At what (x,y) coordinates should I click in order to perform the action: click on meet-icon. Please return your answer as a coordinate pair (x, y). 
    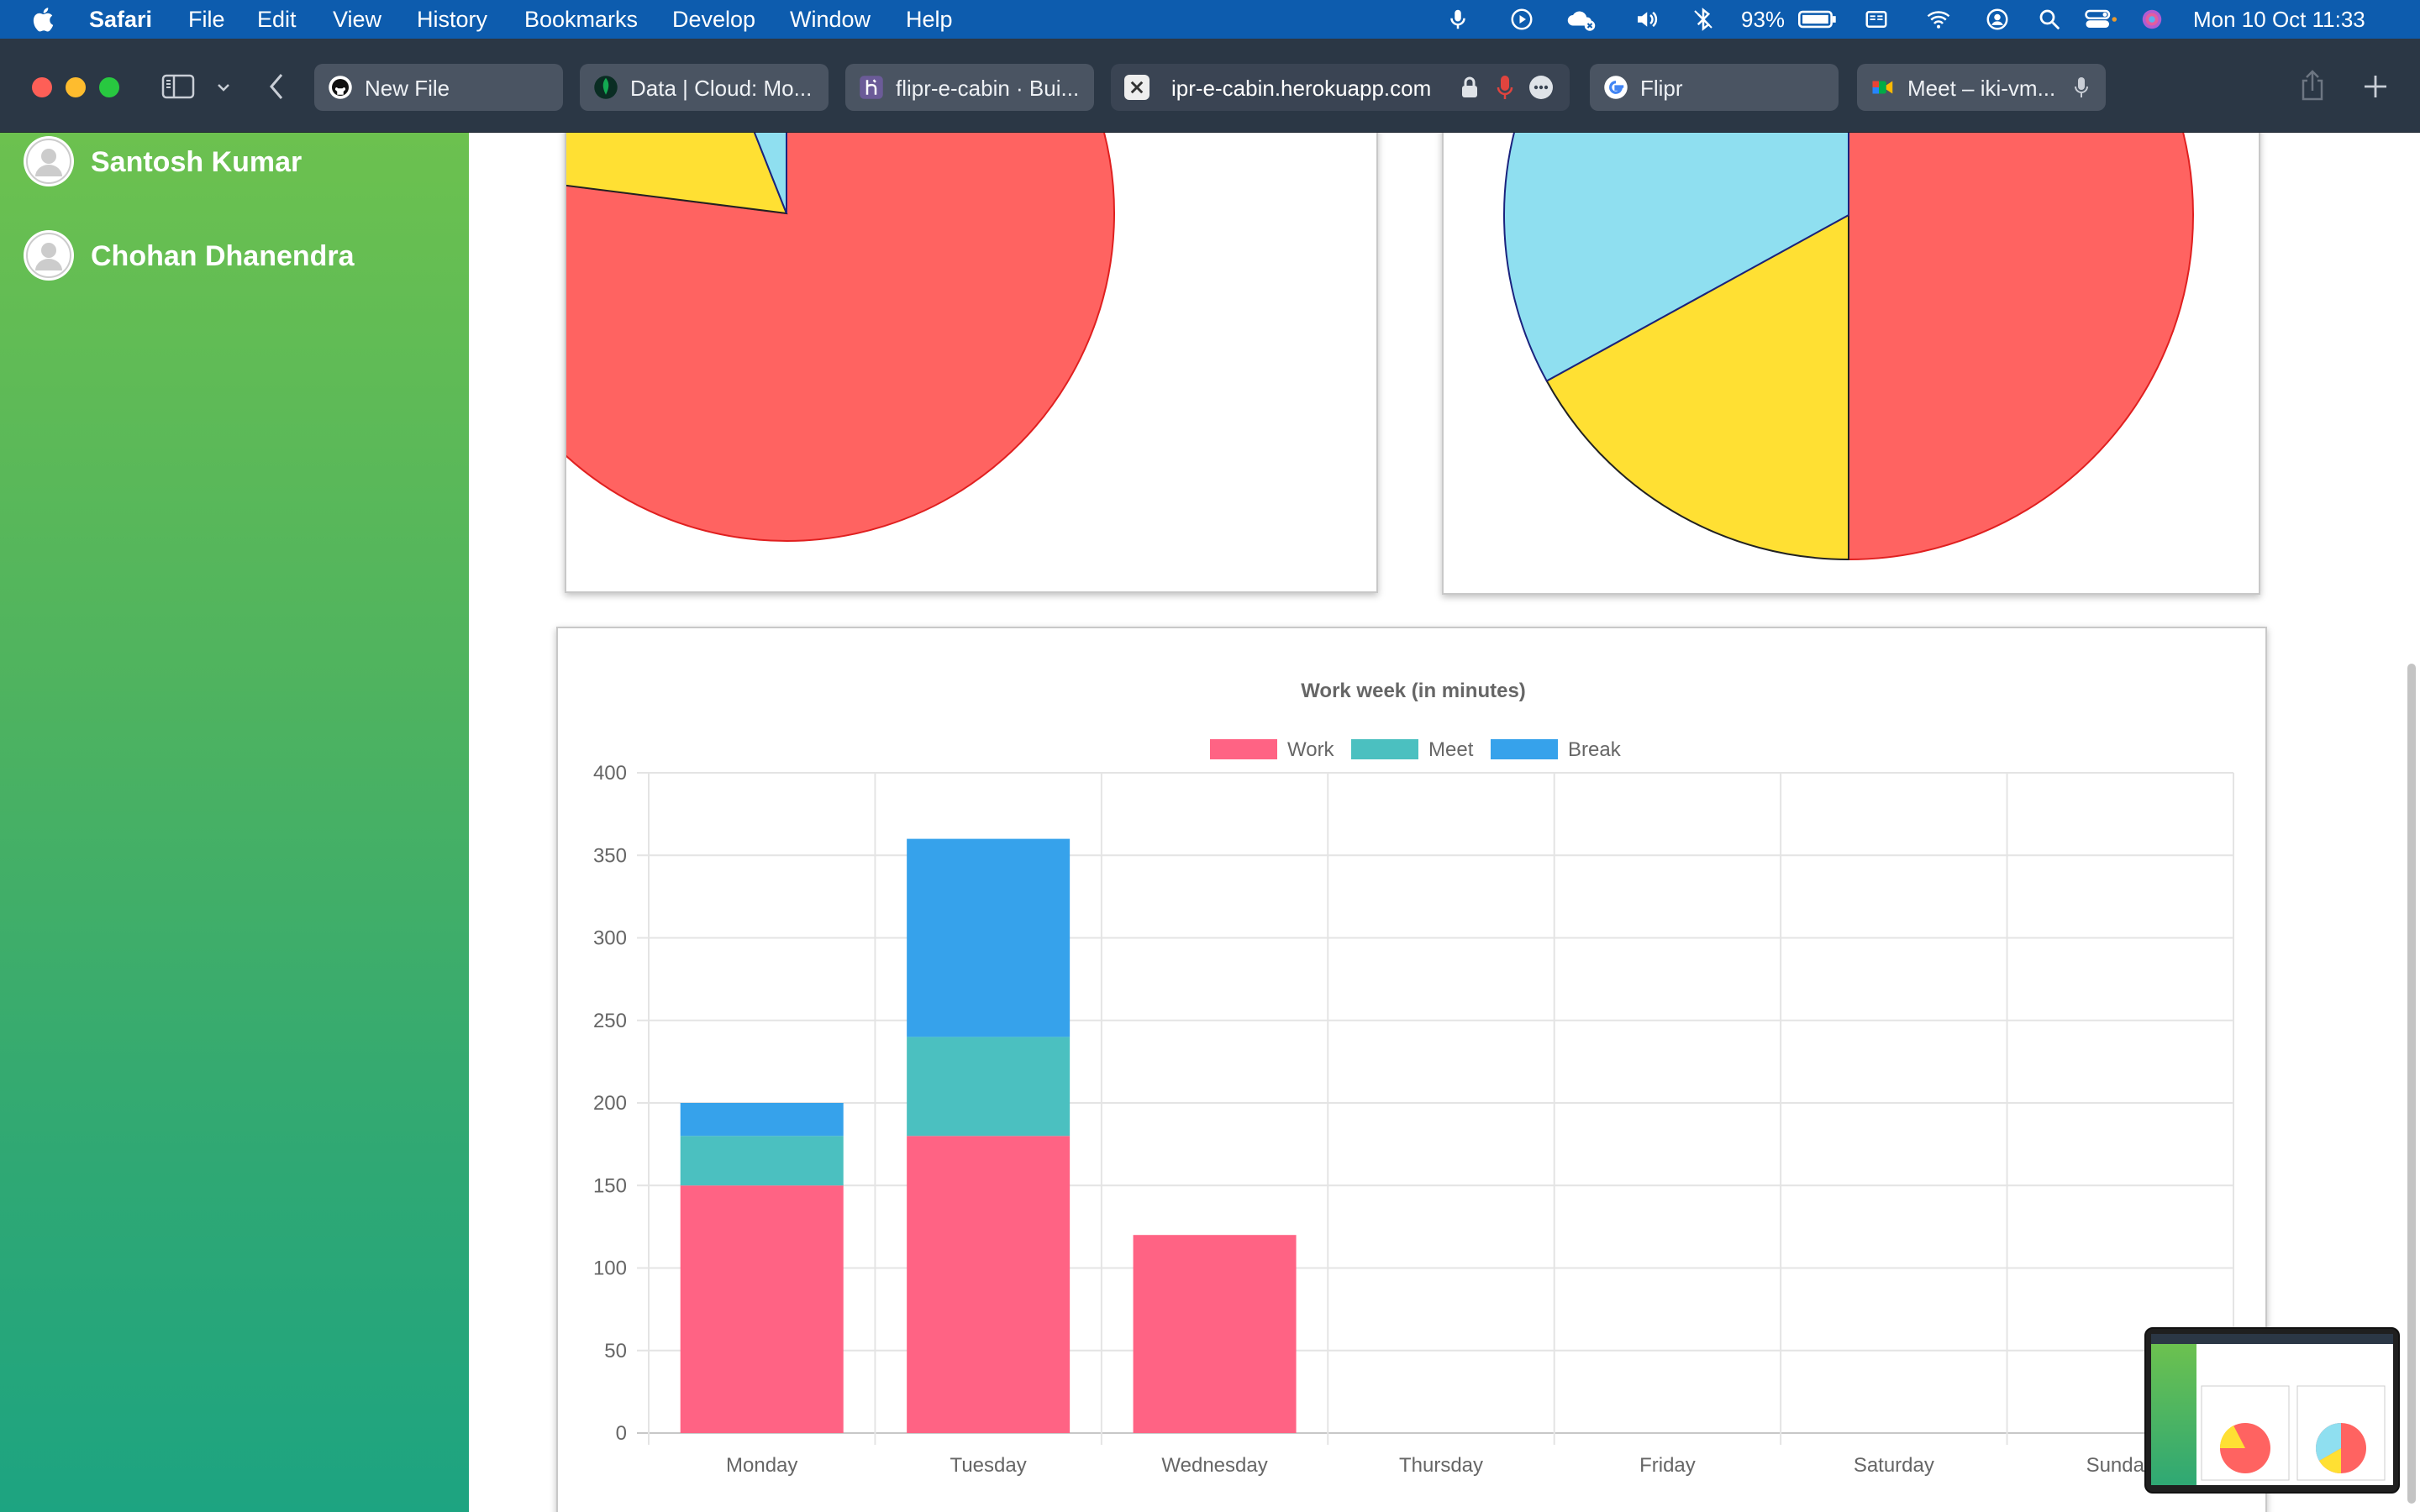
    Looking at the image, I should click on (1882, 87).